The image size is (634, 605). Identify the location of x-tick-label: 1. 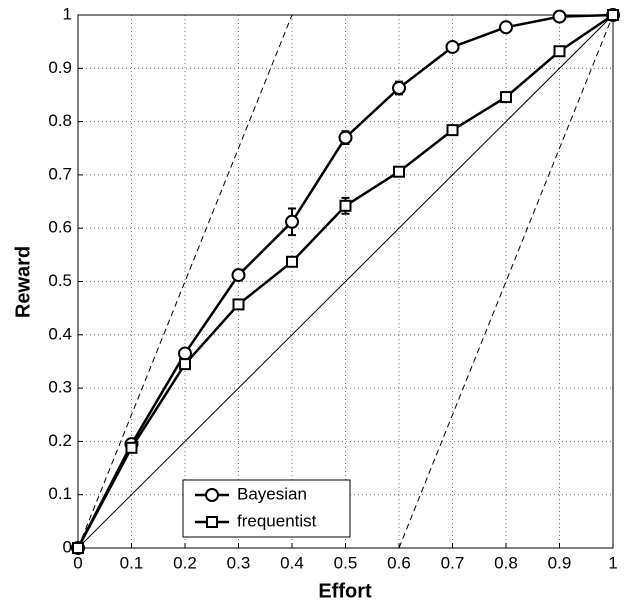
(612, 562).